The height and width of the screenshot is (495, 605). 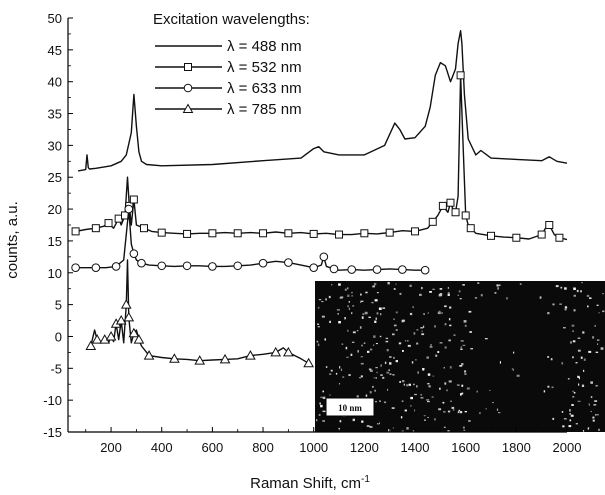 What do you see at coordinates (460, 357) in the screenshot?
I see `micrograph-inset: 10 nm` at bounding box center [460, 357].